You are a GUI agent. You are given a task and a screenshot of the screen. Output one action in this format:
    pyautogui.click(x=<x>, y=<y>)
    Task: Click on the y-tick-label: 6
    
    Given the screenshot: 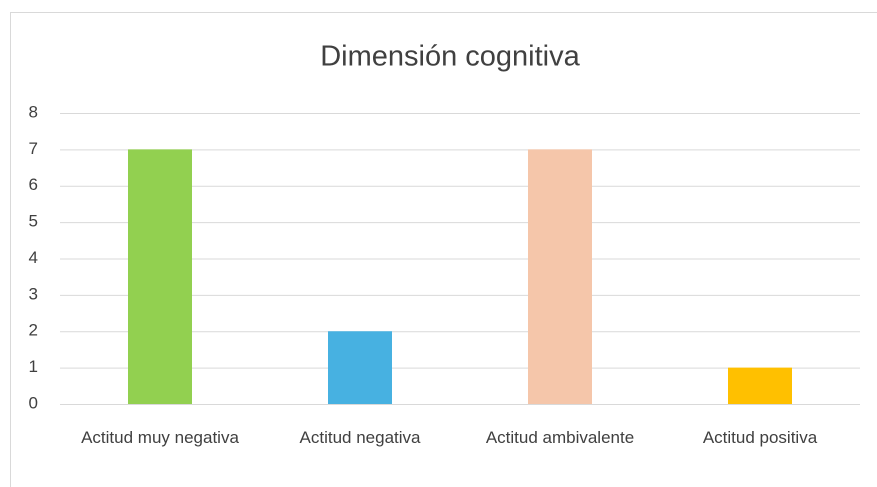 What is the action you would take?
    pyautogui.click(x=33, y=184)
    